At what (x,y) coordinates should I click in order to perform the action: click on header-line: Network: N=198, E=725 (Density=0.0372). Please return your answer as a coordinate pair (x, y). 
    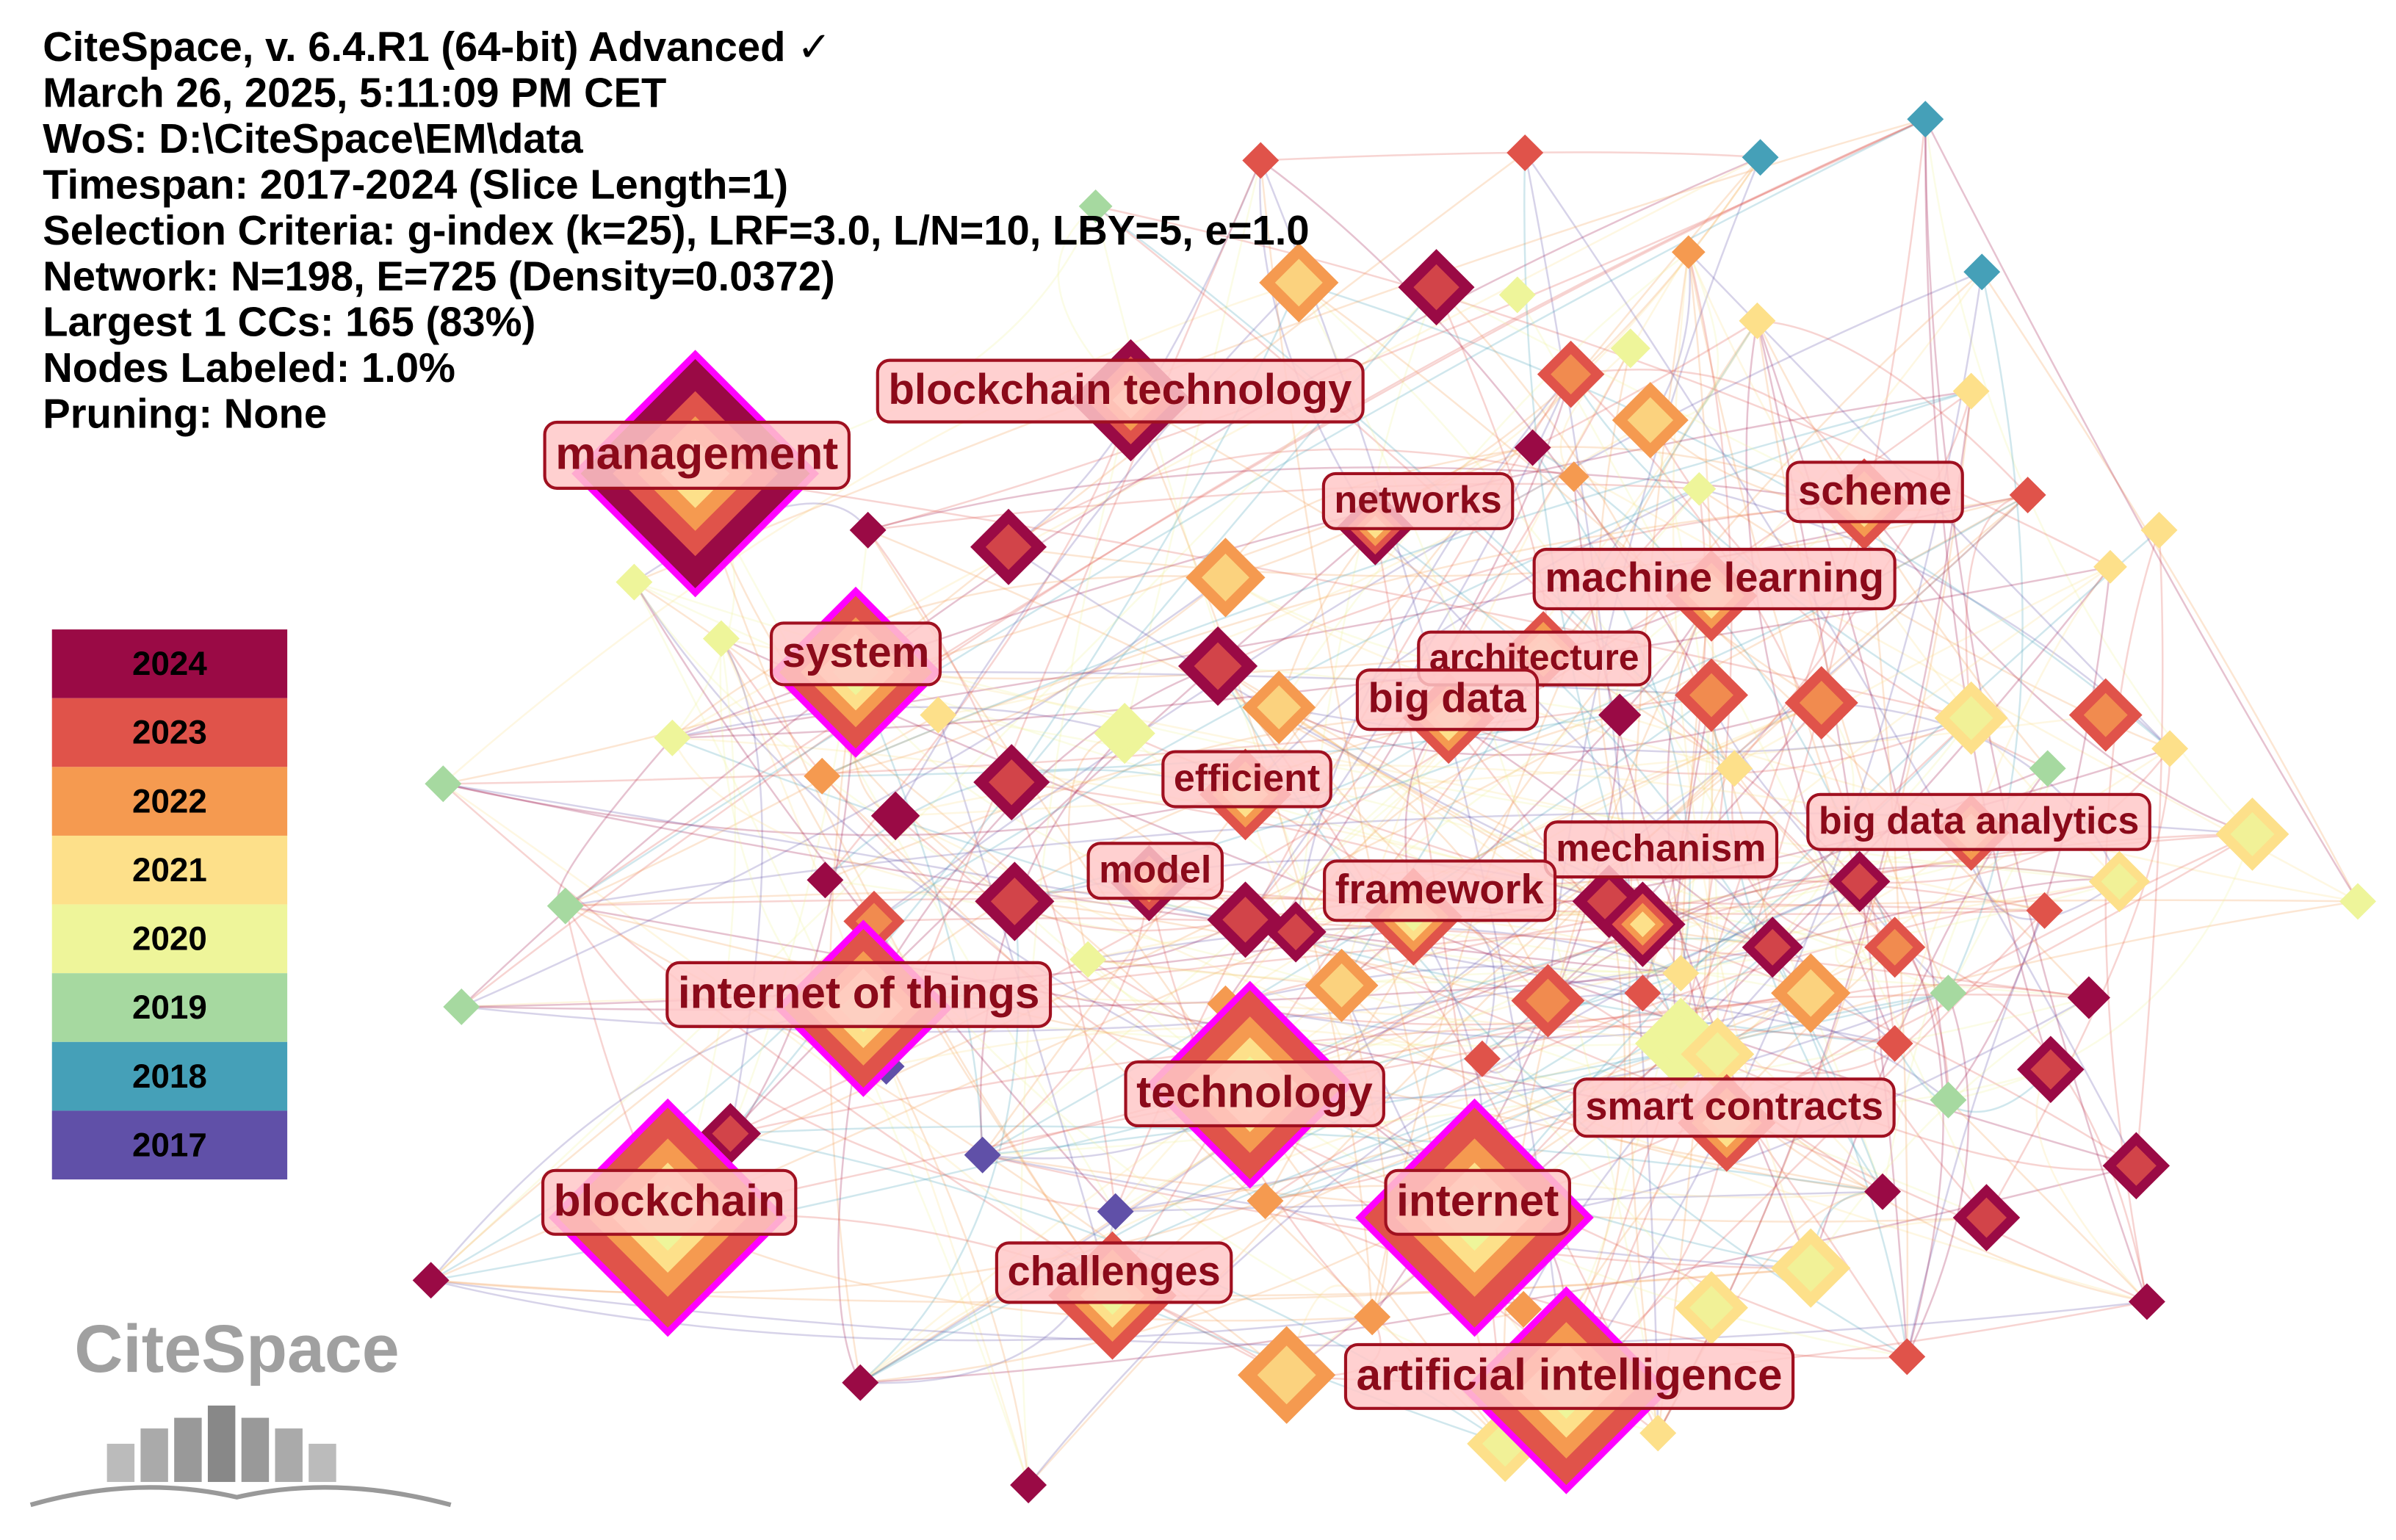
    Looking at the image, I should click on (439, 276).